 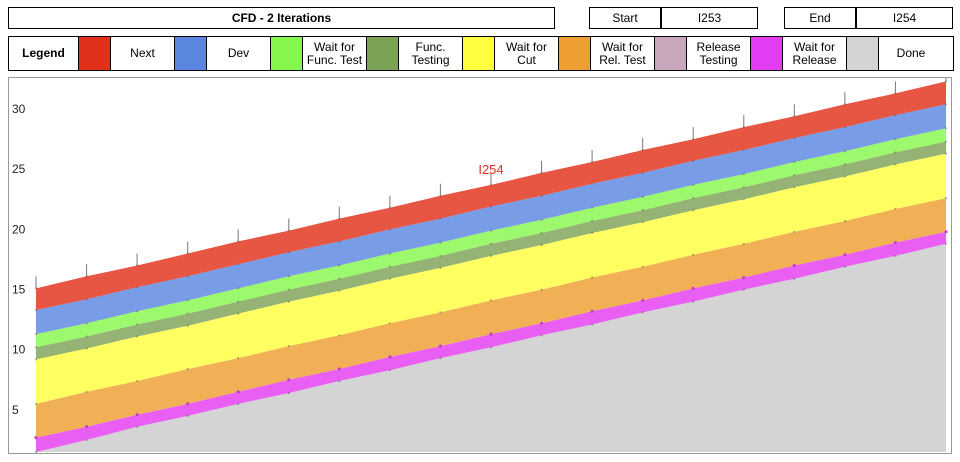 What do you see at coordinates (527, 53) in the screenshot?
I see `legend-label-wait-for-cut: Wait for Cut` at bounding box center [527, 53].